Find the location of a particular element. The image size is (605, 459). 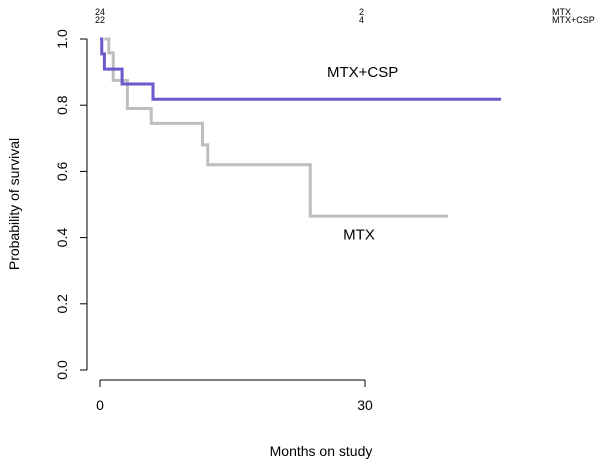

risk-count-mtxcsp-t30: 4 is located at coordinates (361, 20).